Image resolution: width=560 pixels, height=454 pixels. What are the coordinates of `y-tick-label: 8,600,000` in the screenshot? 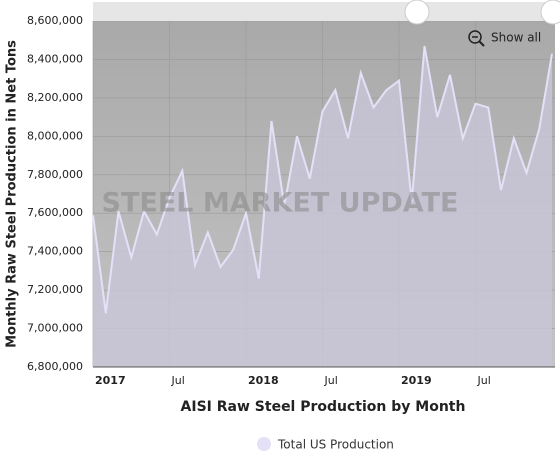 It's located at (55, 20).